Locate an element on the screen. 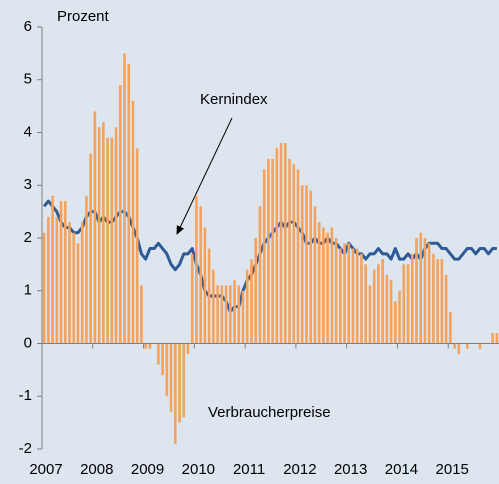 This screenshot has height=484, width=499. y-tick-label: 2 is located at coordinates (28, 237).